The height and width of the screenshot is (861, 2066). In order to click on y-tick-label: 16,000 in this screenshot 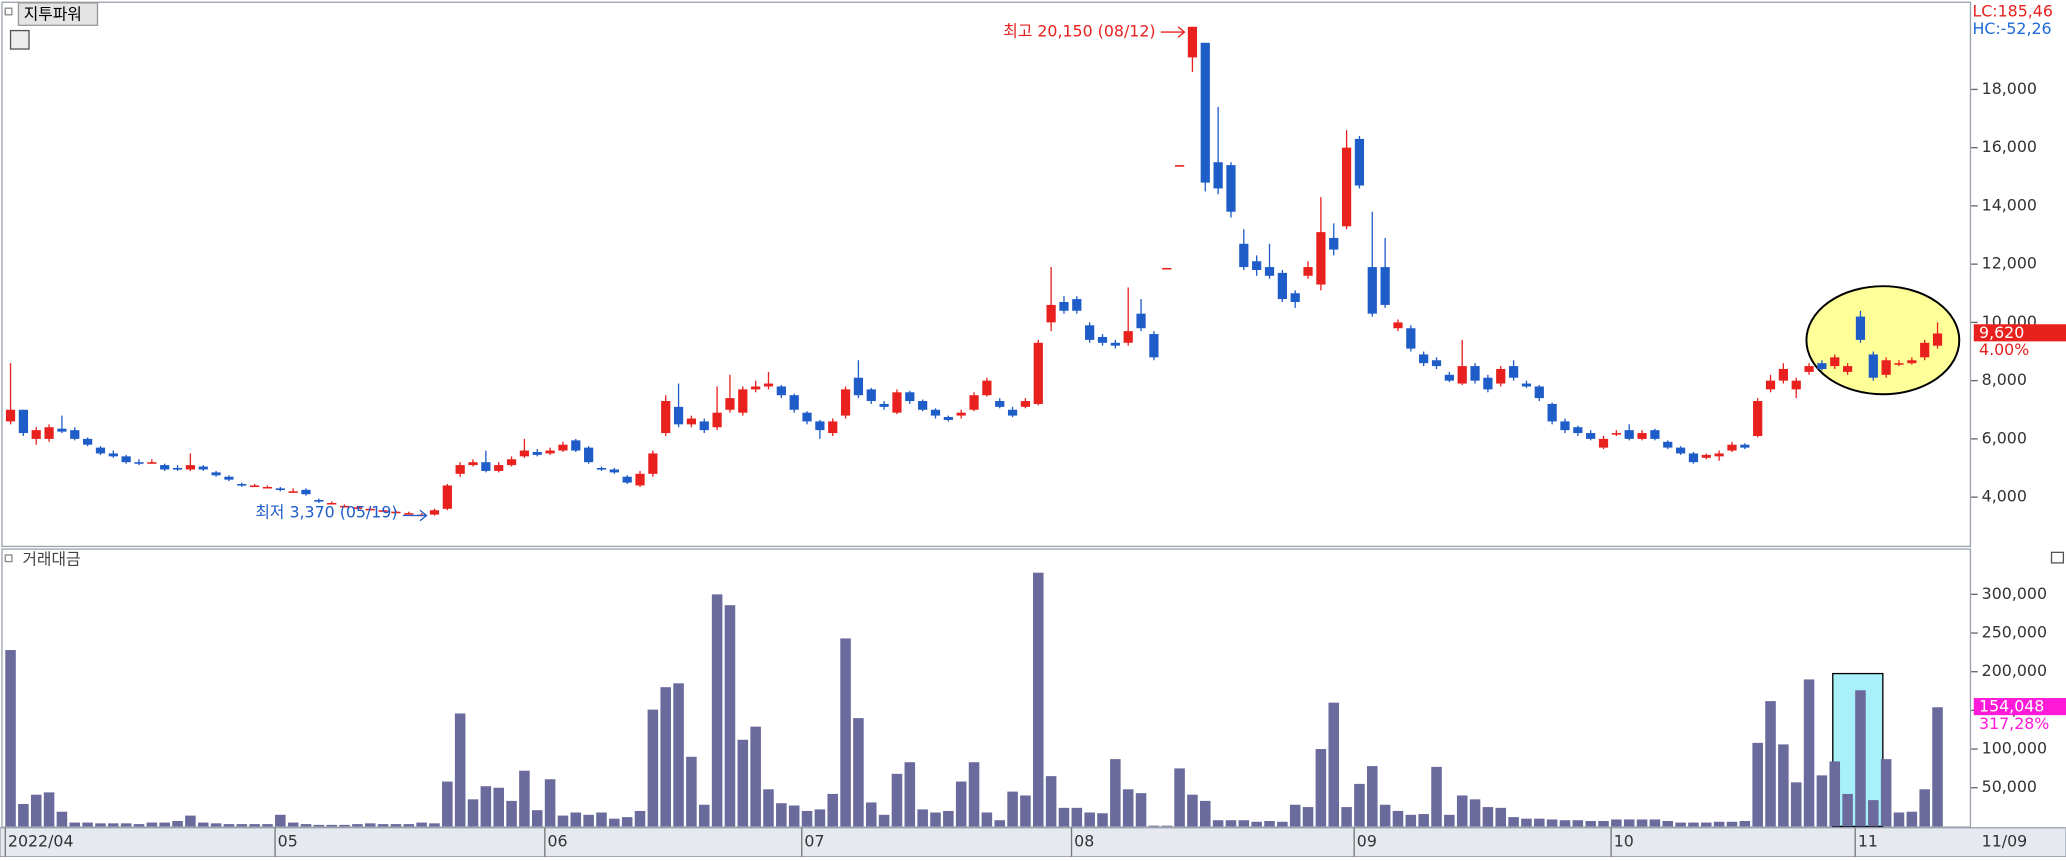, I will do `click(2009, 146)`.